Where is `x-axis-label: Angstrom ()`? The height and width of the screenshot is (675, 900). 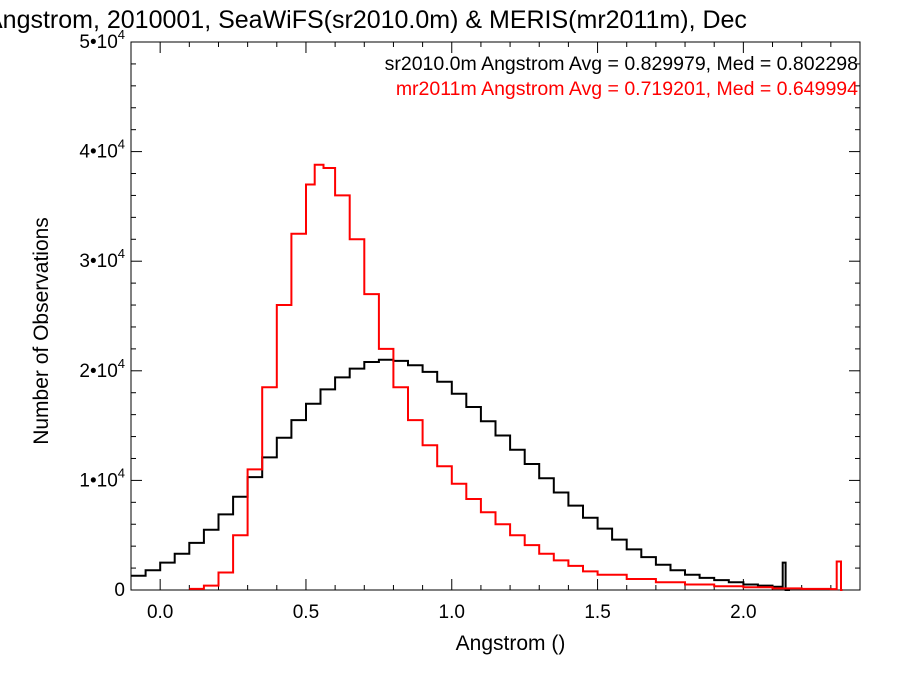 x-axis-label: Angstrom () is located at coordinates (511, 643).